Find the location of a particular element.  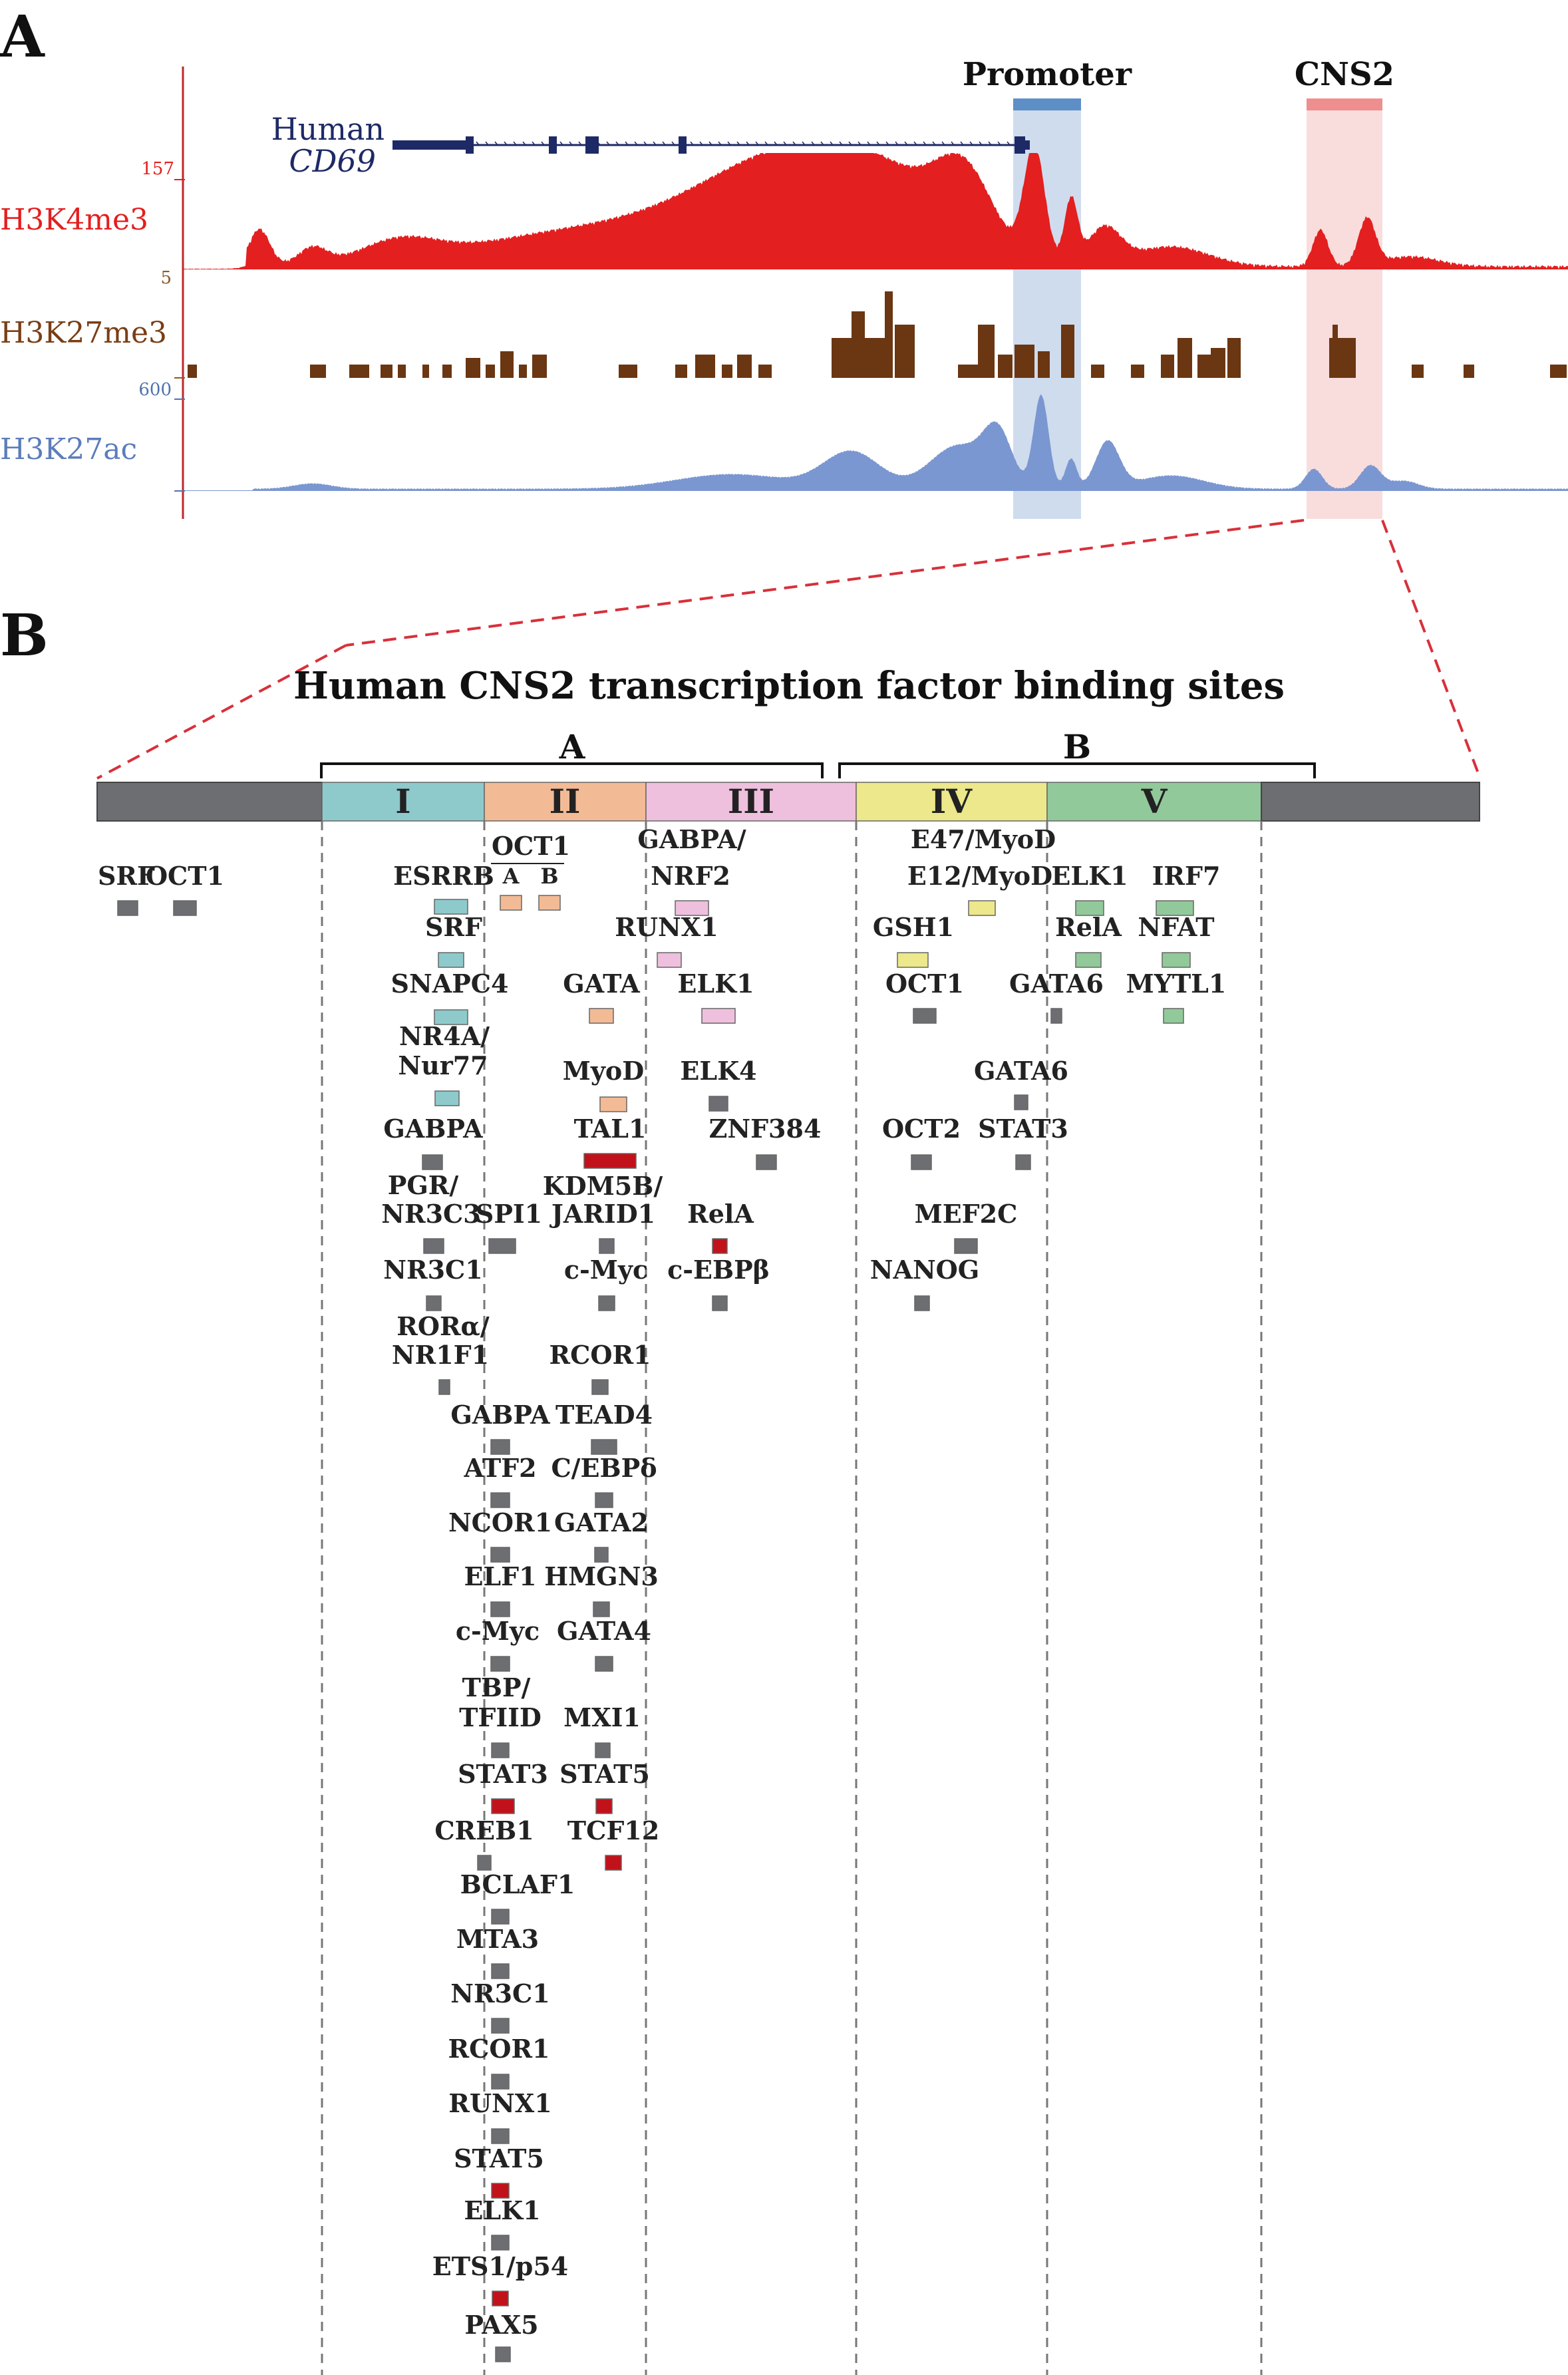

tf-box-gsh1 is located at coordinates (913, 960).